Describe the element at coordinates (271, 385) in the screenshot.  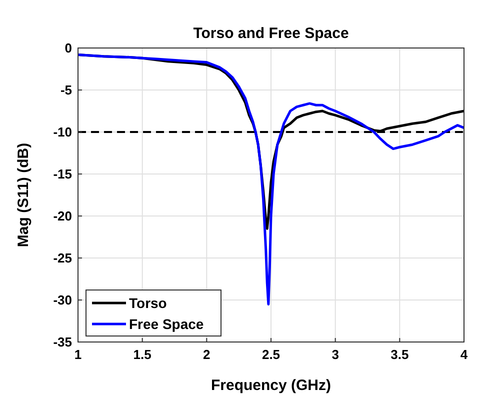
I see `x-axis-title: Frequency (GHz)` at that location.